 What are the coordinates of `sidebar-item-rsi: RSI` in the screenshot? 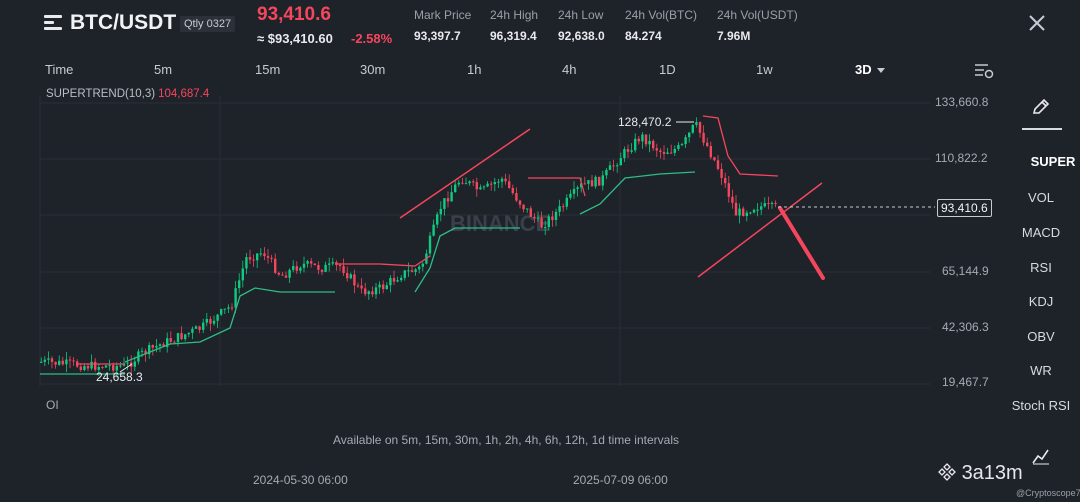 It's located at (1041, 267).